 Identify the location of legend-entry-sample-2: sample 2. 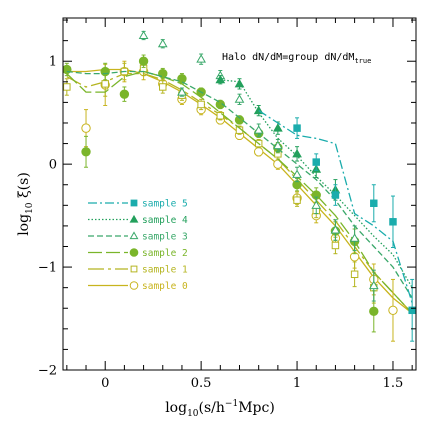
(138, 253).